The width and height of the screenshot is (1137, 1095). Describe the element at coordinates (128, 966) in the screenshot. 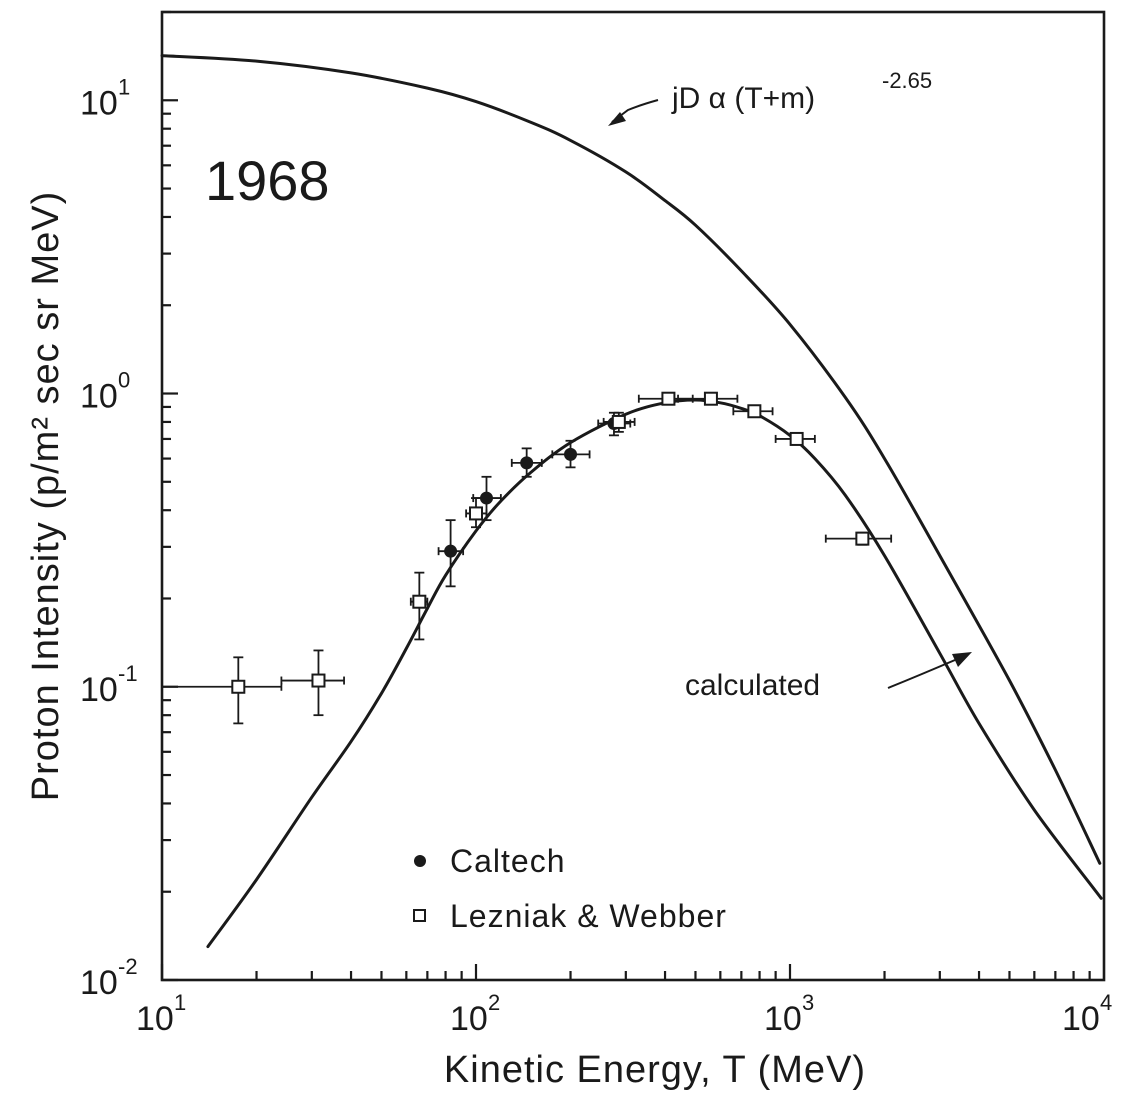

I see `y-tick-exponent: -2` at that location.